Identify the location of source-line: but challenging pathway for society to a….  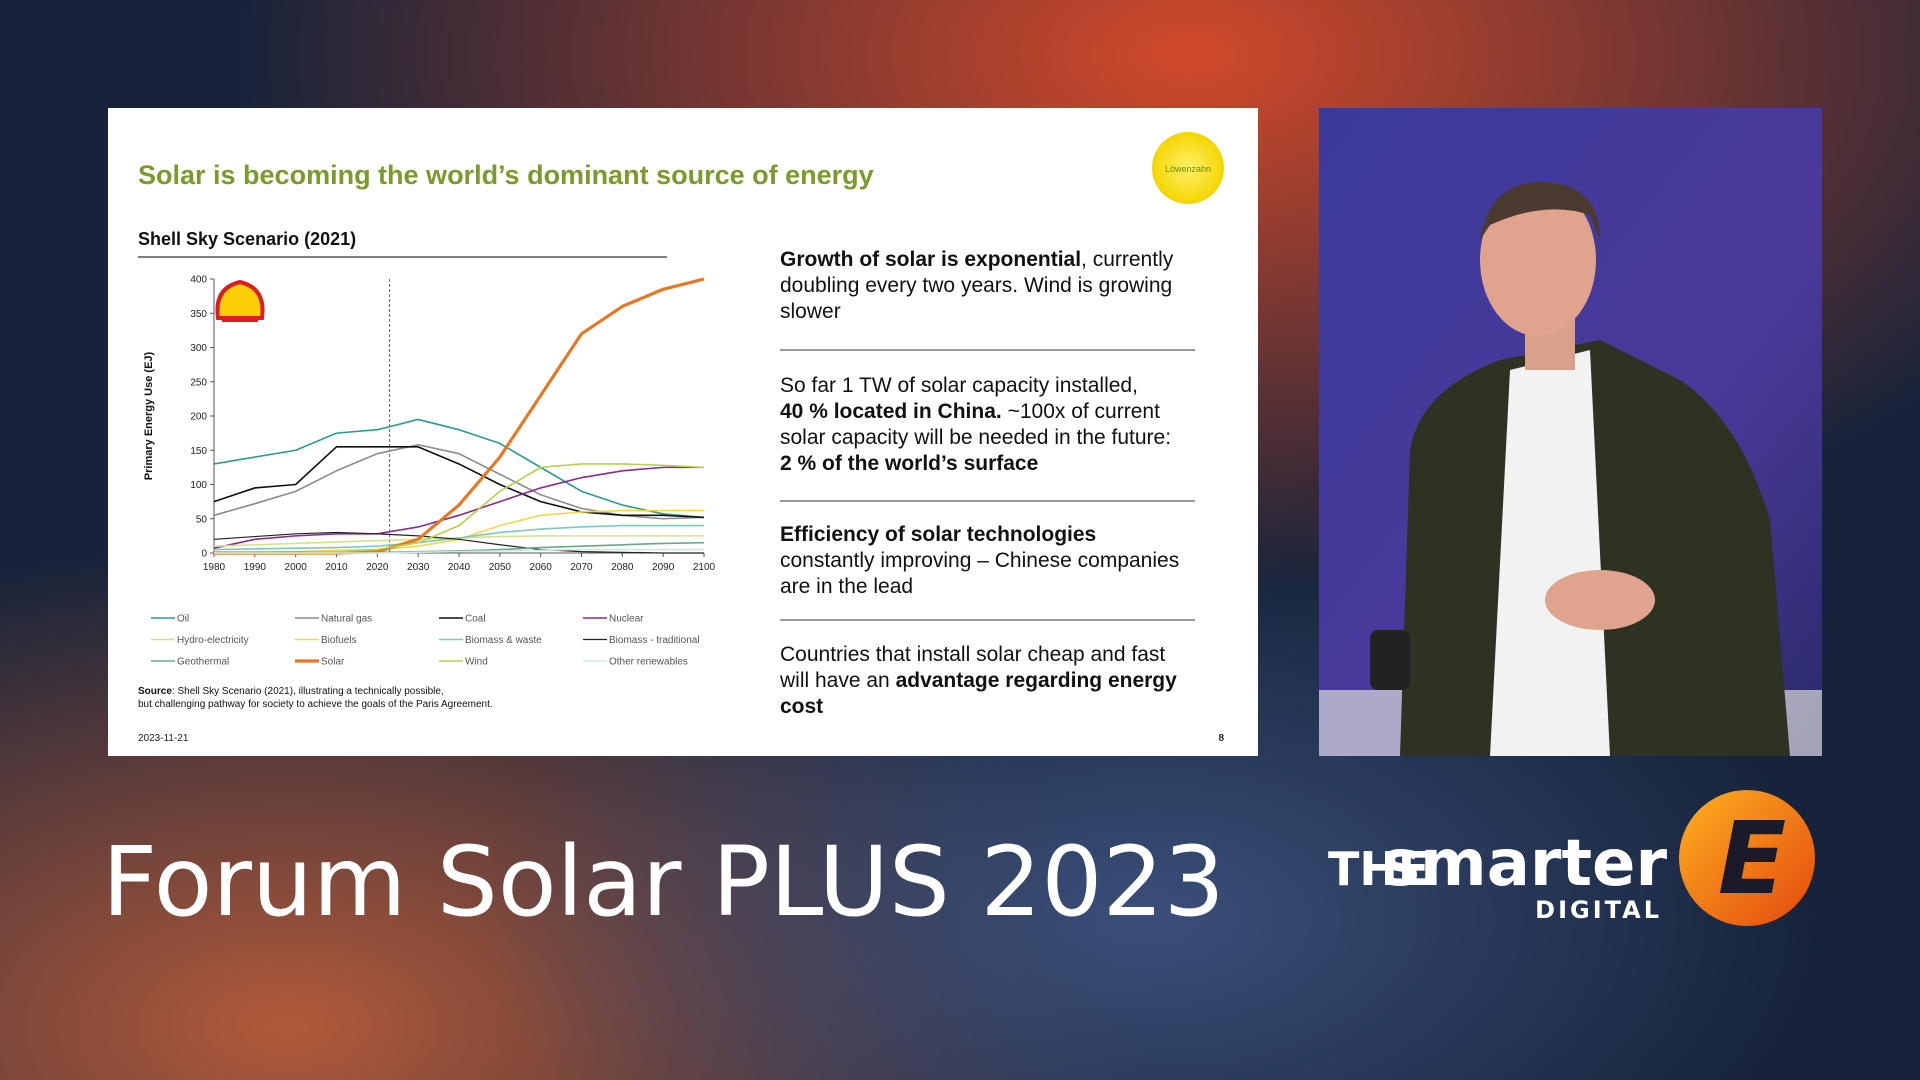
(315, 704).